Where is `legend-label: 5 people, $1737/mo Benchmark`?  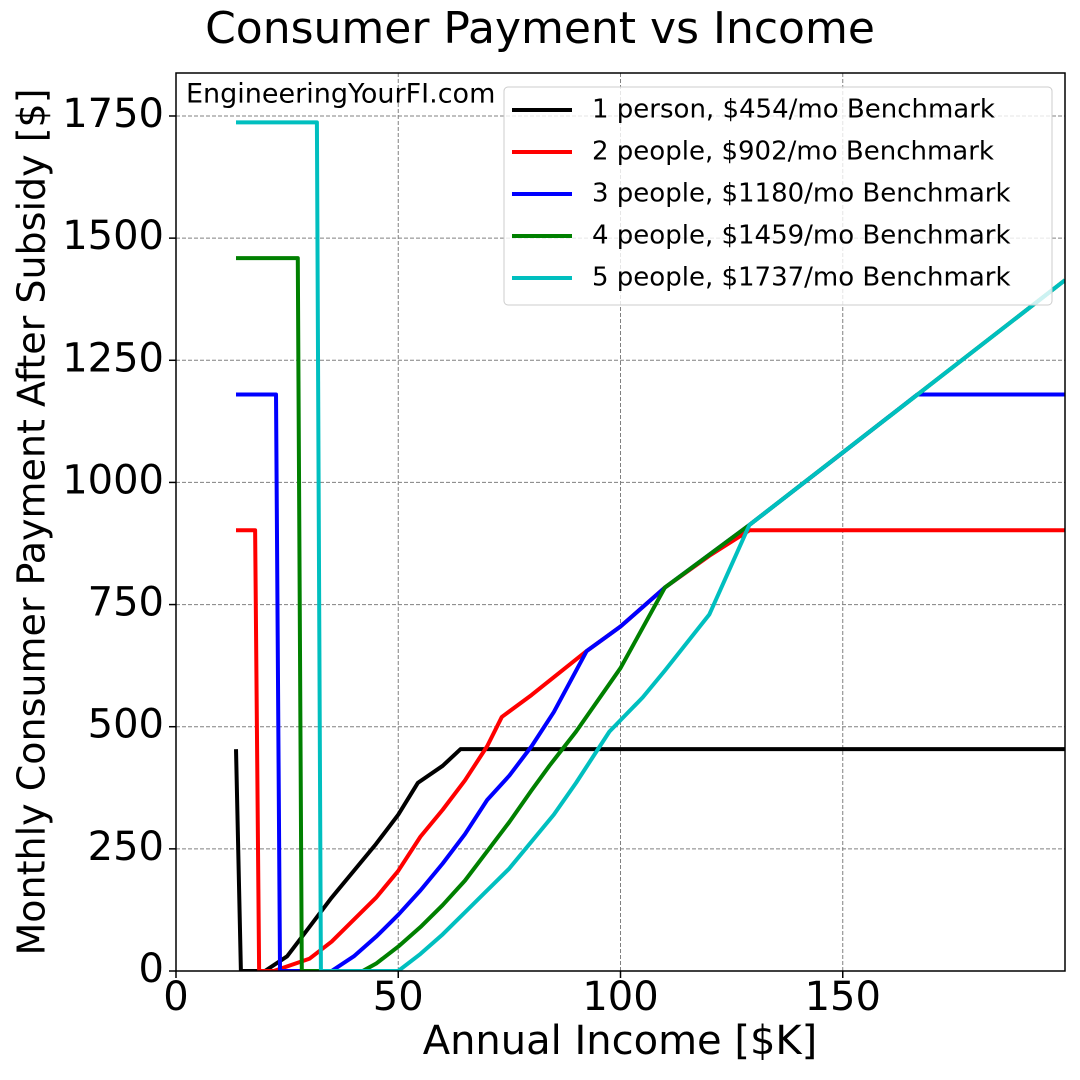 legend-label: 5 people, $1737/mo Benchmark is located at coordinates (801, 278).